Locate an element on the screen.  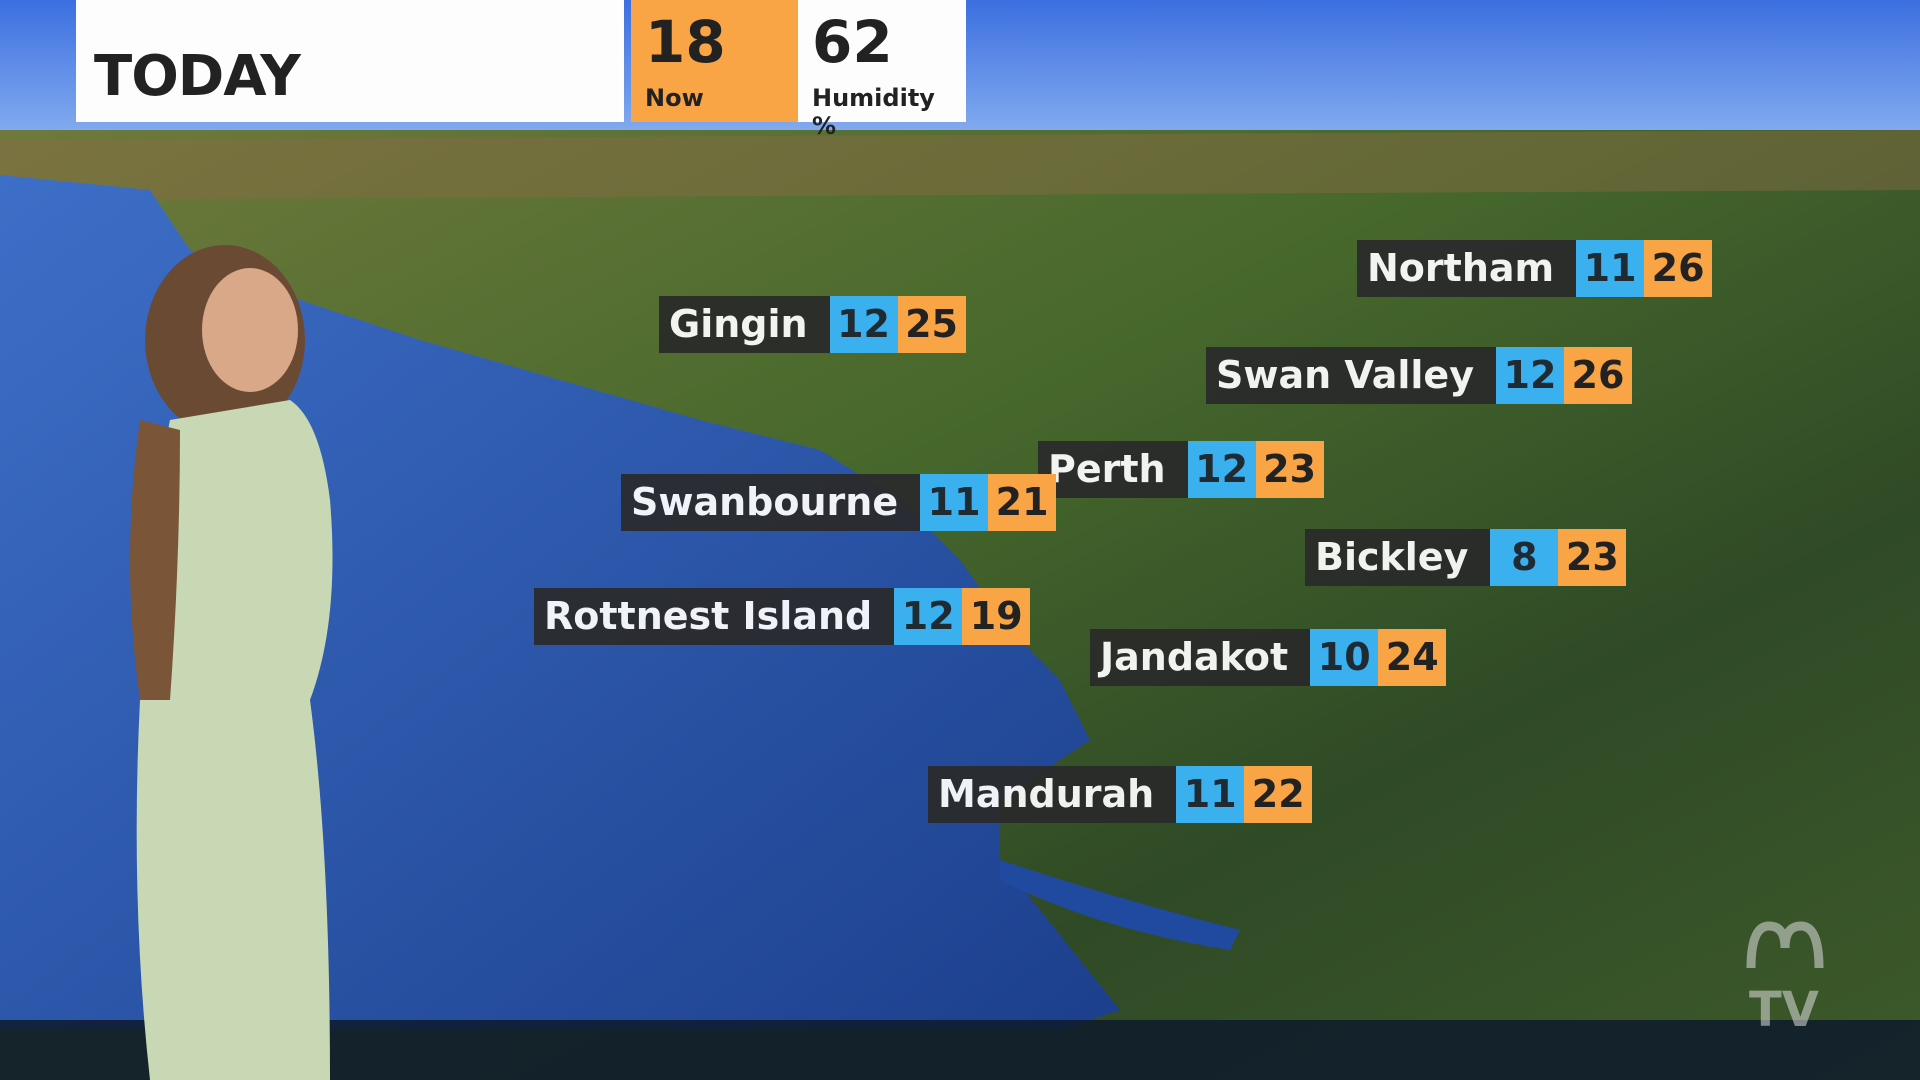
location-label-mandurah: Mandurah 11 22 is located at coordinates (1120, 794).